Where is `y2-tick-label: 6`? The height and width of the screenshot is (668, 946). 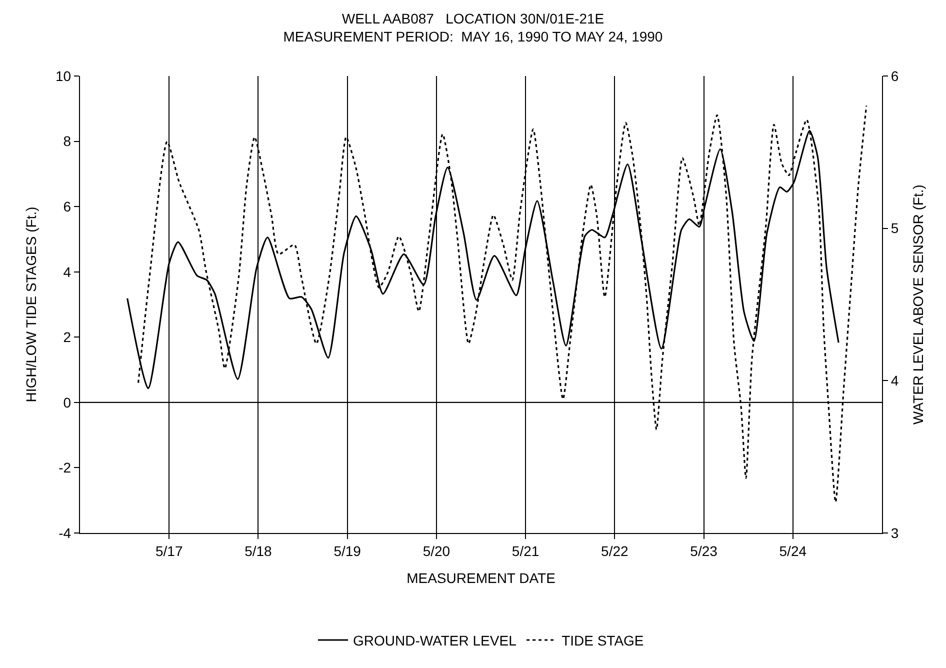 y2-tick-label: 6 is located at coordinates (894, 76).